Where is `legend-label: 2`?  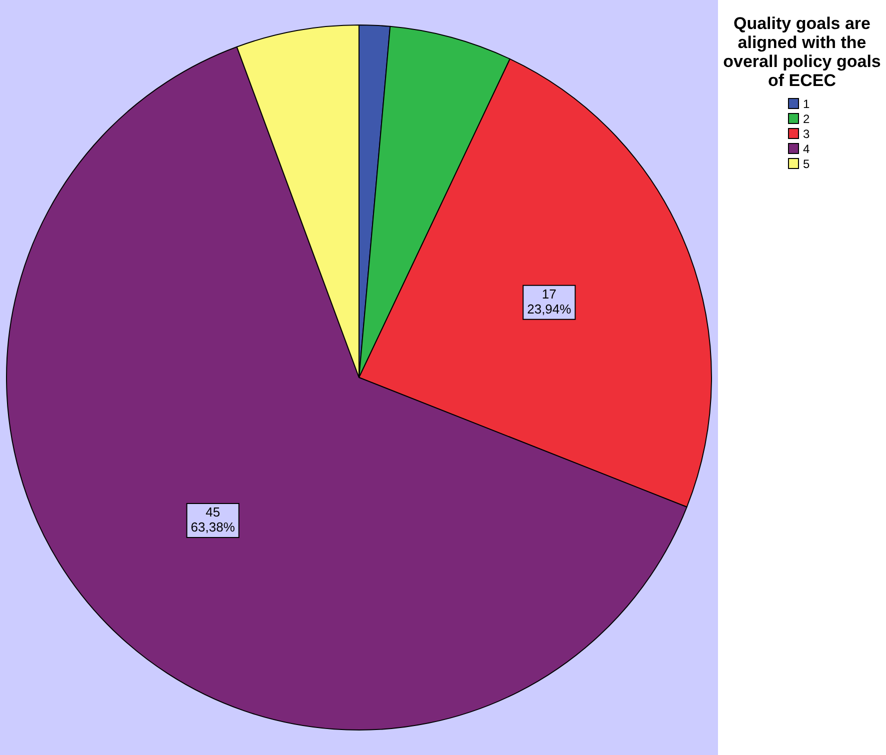
legend-label: 2 is located at coordinates (806, 119).